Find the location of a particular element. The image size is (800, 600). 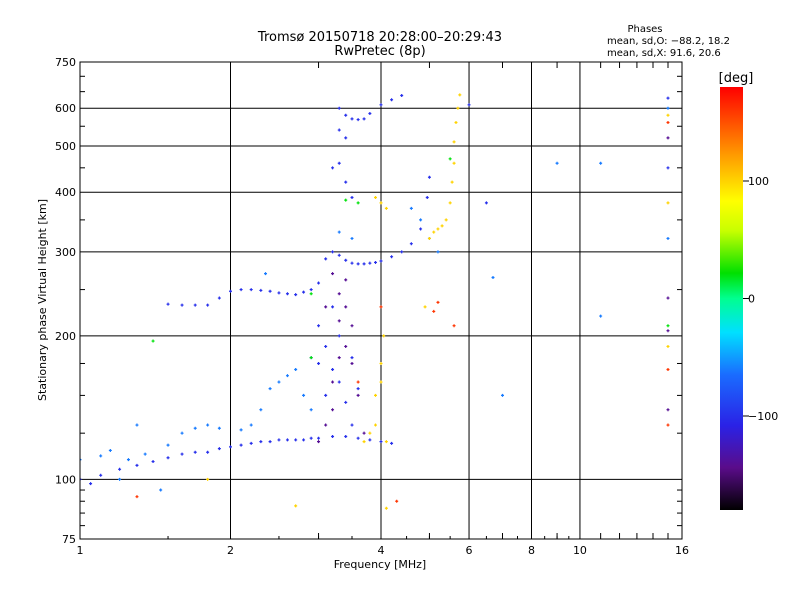

stats-o-line: mean, sd,O: −88.2, 18.2 is located at coordinates (668, 41).